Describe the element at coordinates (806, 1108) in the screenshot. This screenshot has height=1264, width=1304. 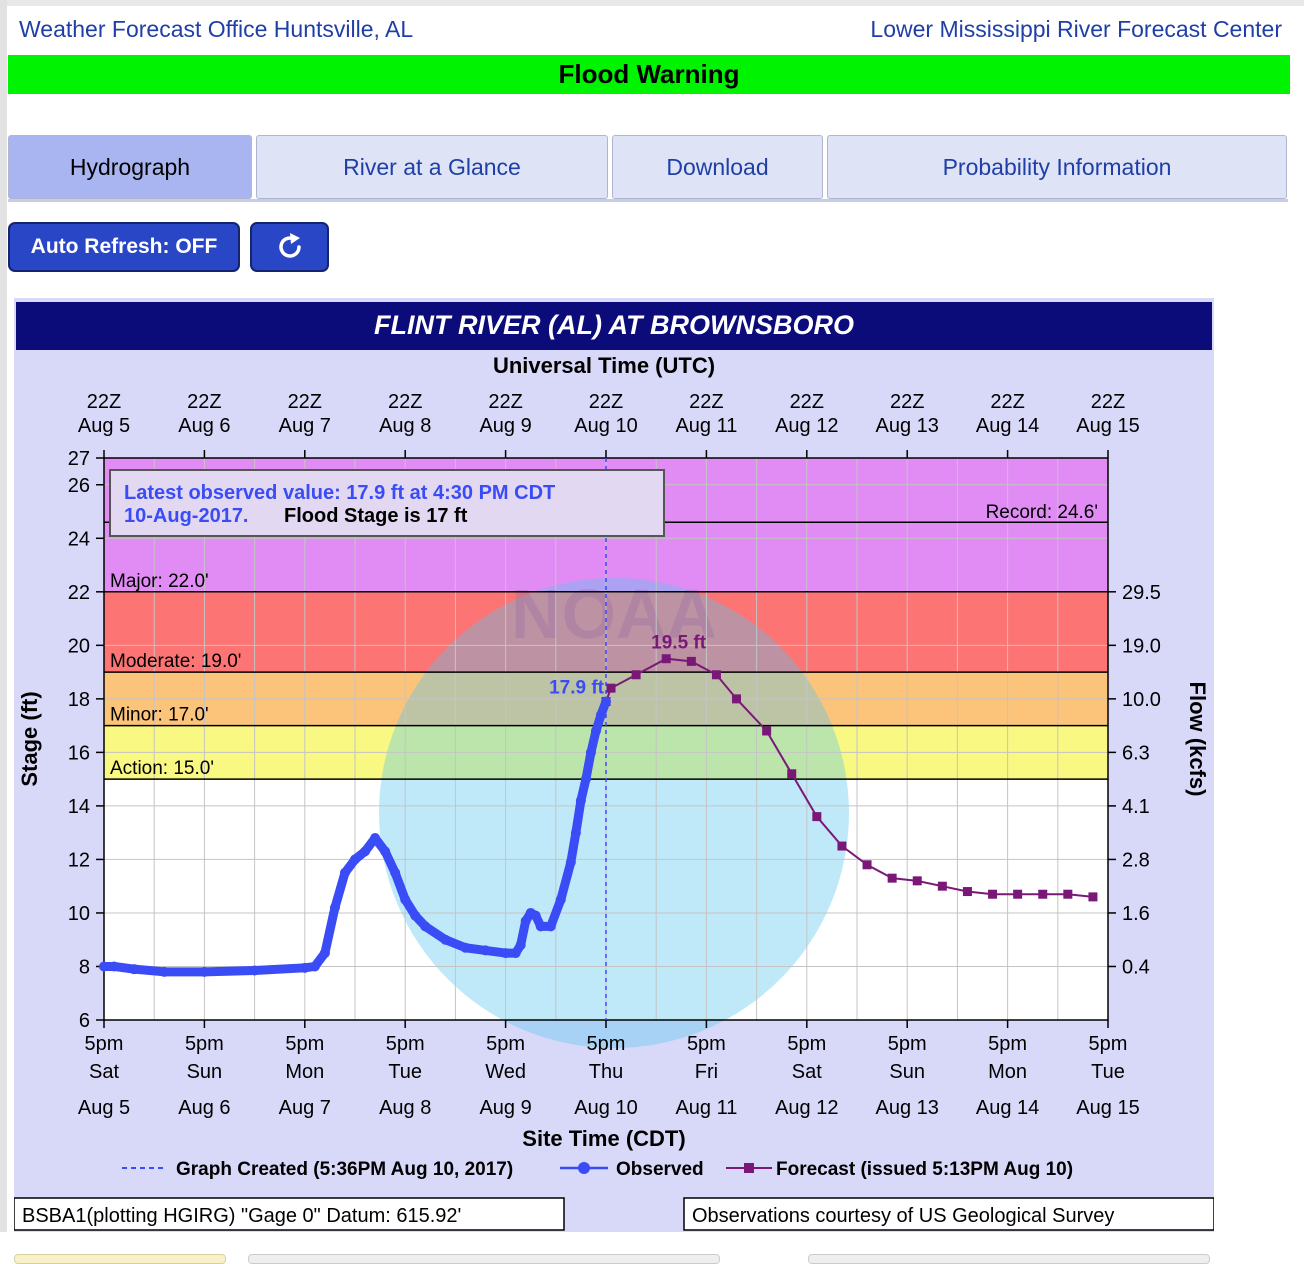
I see `local-tick-date: Aug 12` at that location.